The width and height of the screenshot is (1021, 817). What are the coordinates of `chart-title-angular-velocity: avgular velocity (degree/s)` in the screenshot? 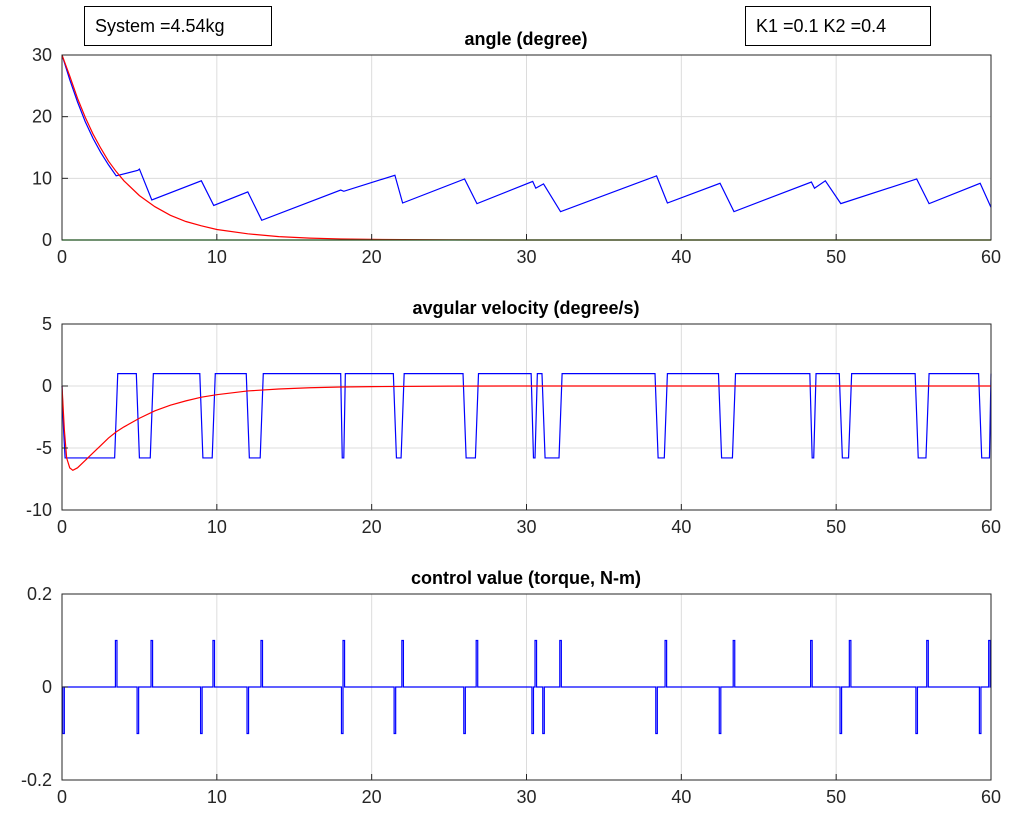 It's located at (525, 308).